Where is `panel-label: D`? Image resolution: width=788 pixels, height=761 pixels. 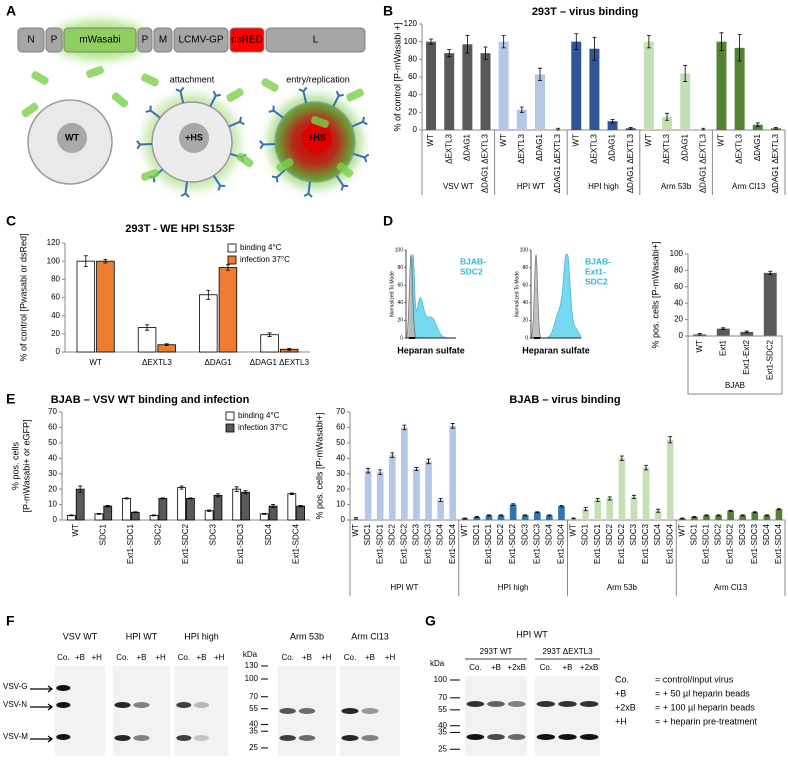
panel-label: D is located at coordinates (388, 221).